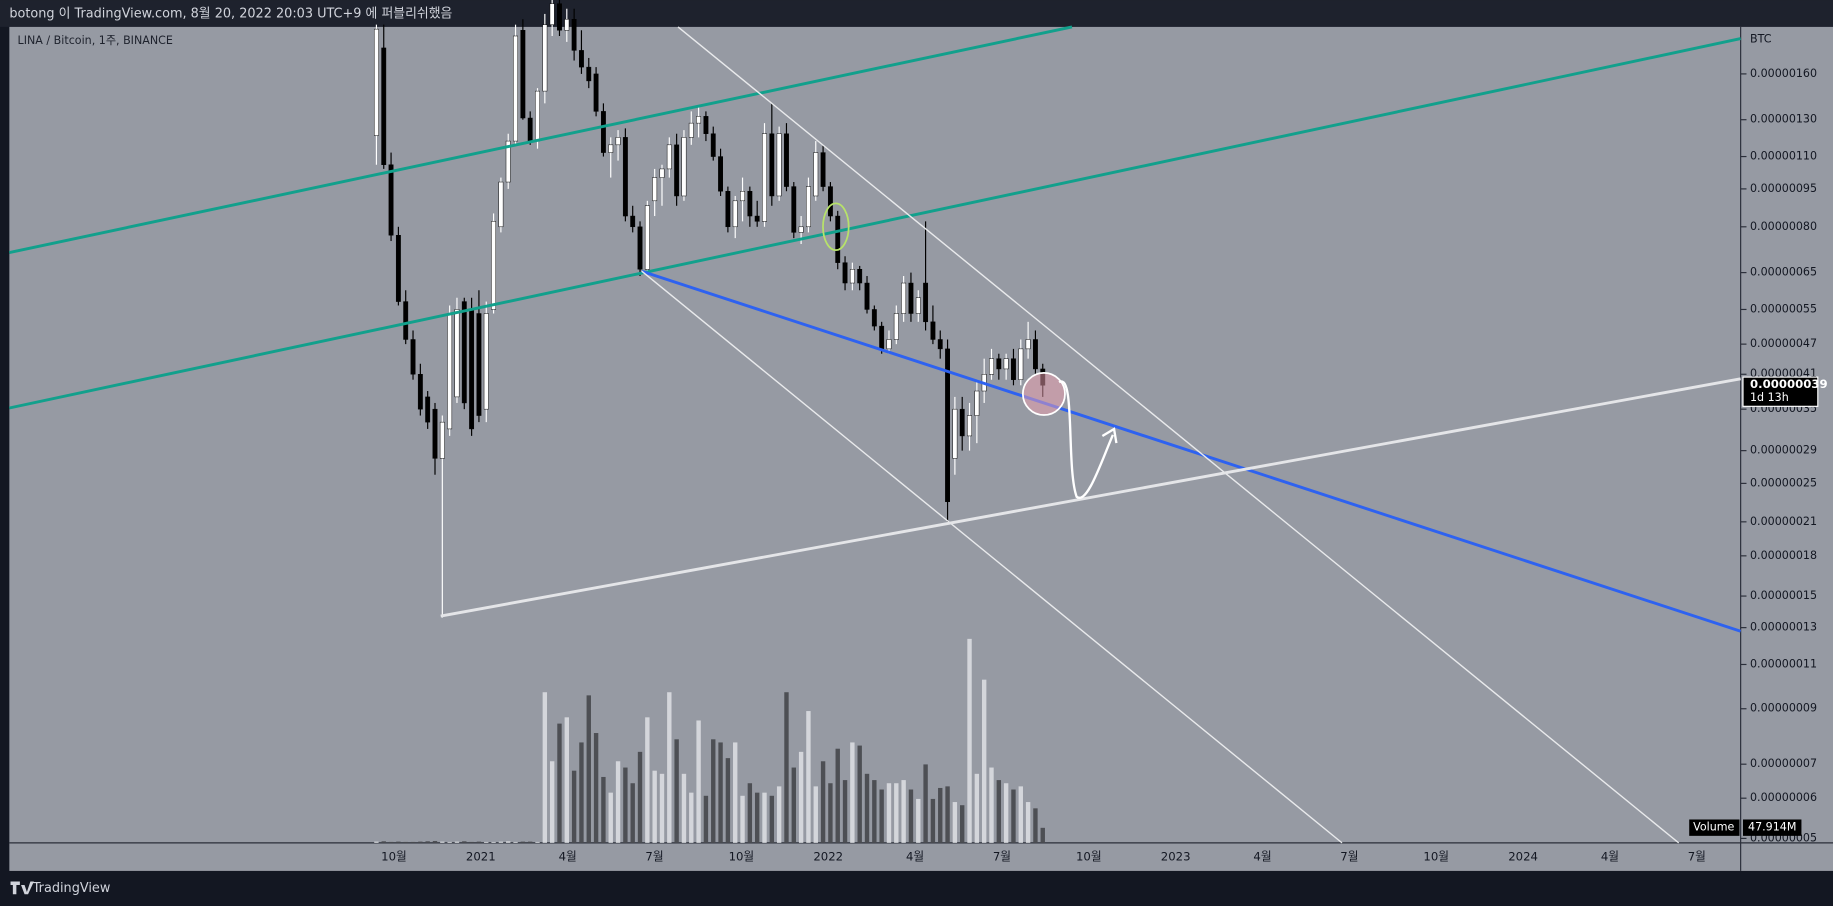 The height and width of the screenshot is (906, 1833). Describe the element at coordinates (1783, 521) in the screenshot. I see `y-tick-label: 0.00000021` at that location.